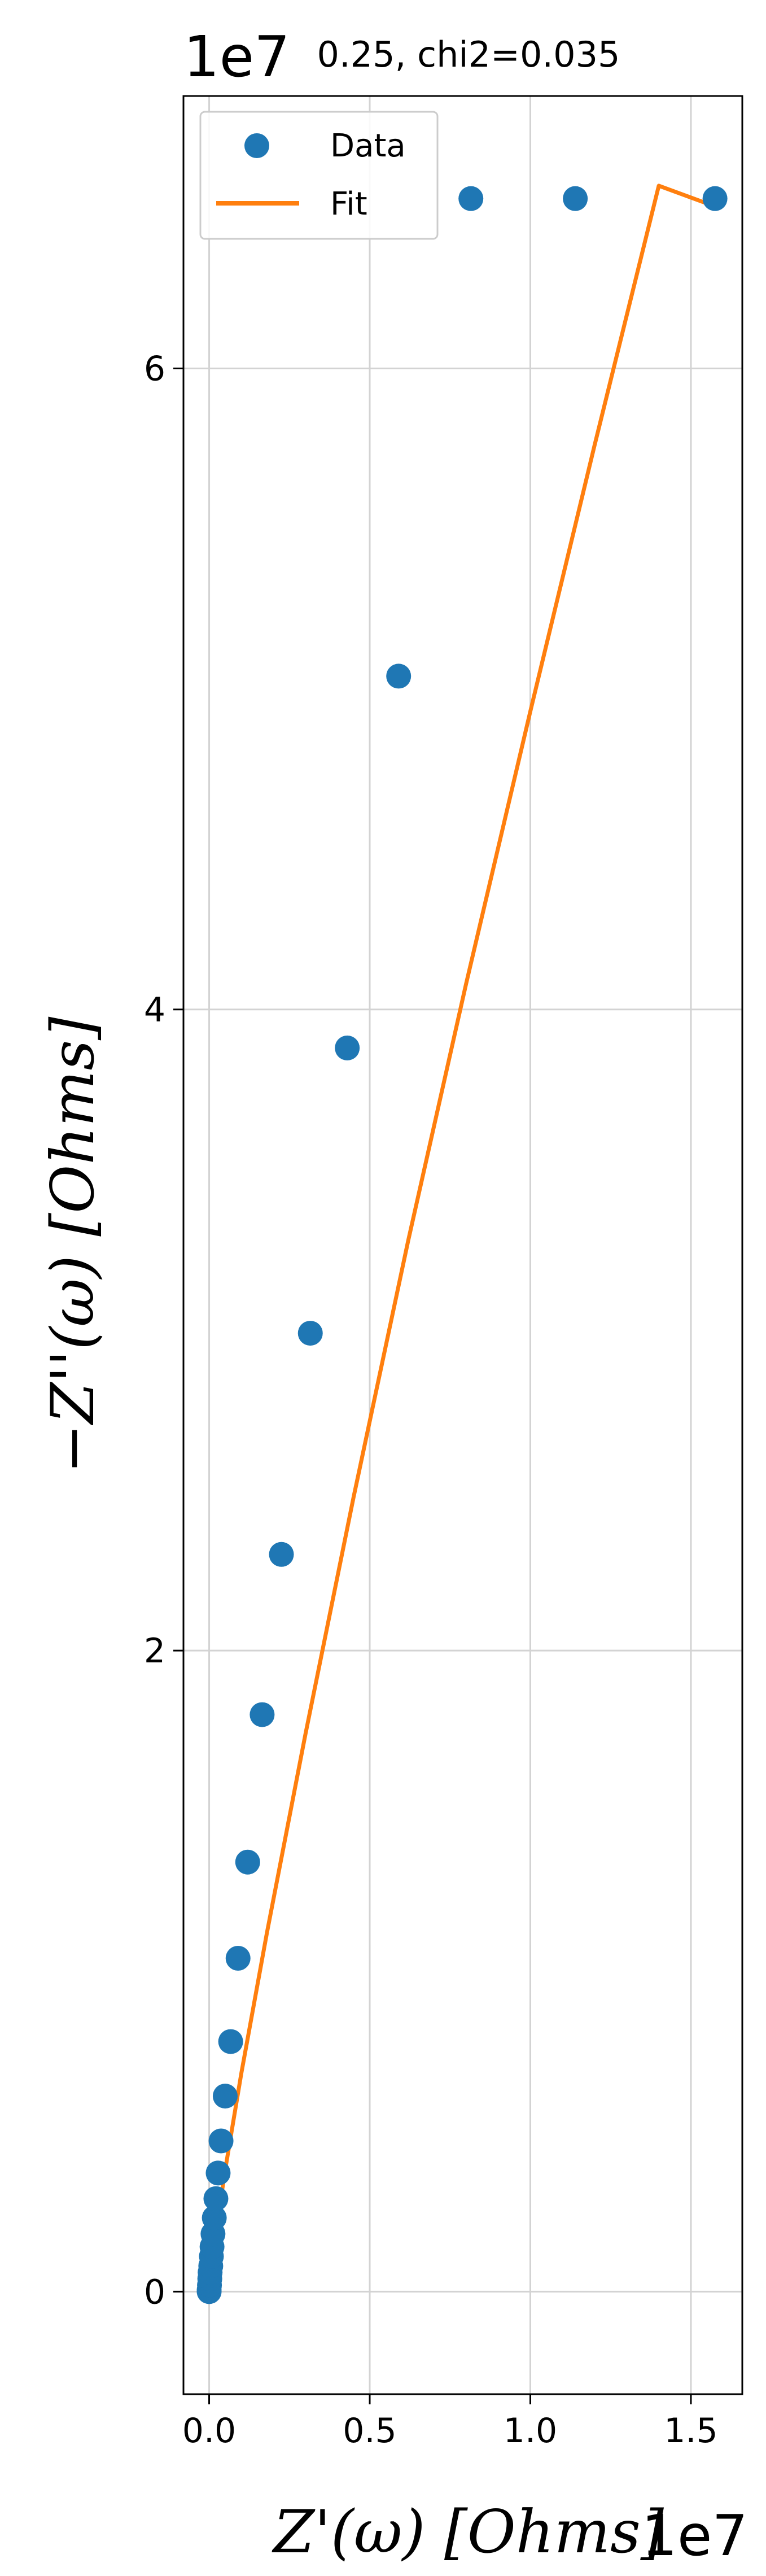 Image resolution: width=766 pixels, height=2576 pixels. What do you see at coordinates (349, 204) in the screenshot?
I see `legend-fit-label: Fit` at bounding box center [349, 204].